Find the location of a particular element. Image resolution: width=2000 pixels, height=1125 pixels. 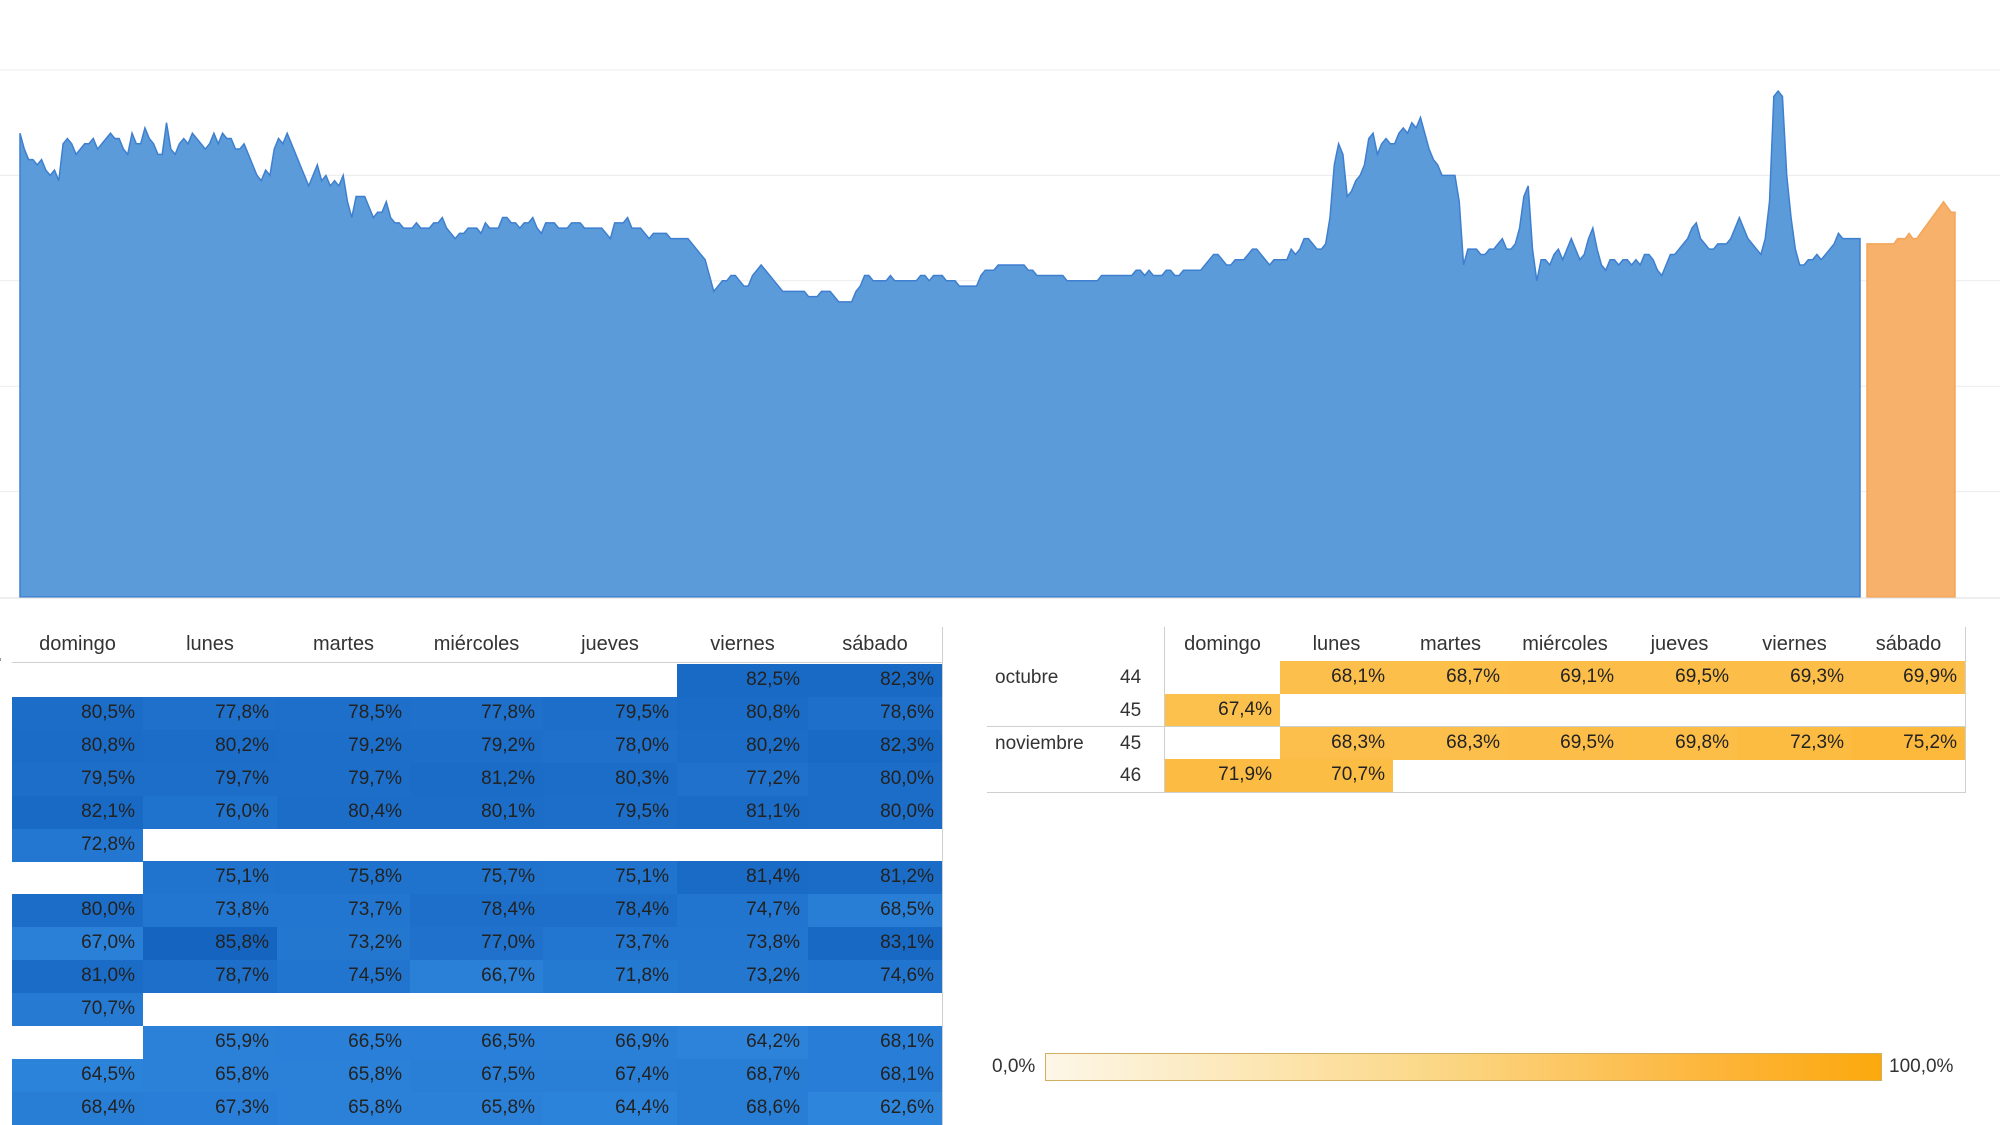

area-series-forecast is located at coordinates (1911, 399).